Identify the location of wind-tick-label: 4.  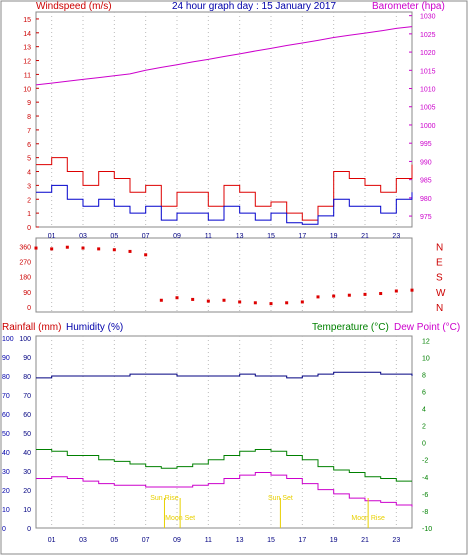
(29, 173).